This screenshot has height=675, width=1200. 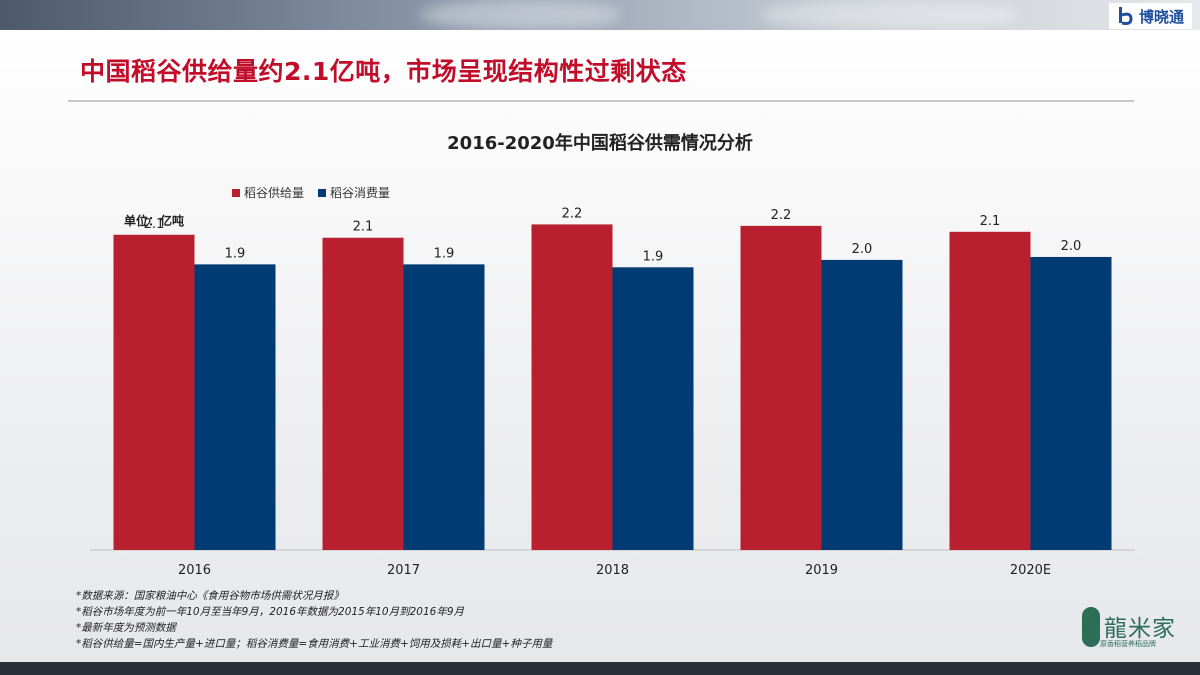 I want to click on legend-label-supply: 稻谷供给量, so click(x=274, y=193).